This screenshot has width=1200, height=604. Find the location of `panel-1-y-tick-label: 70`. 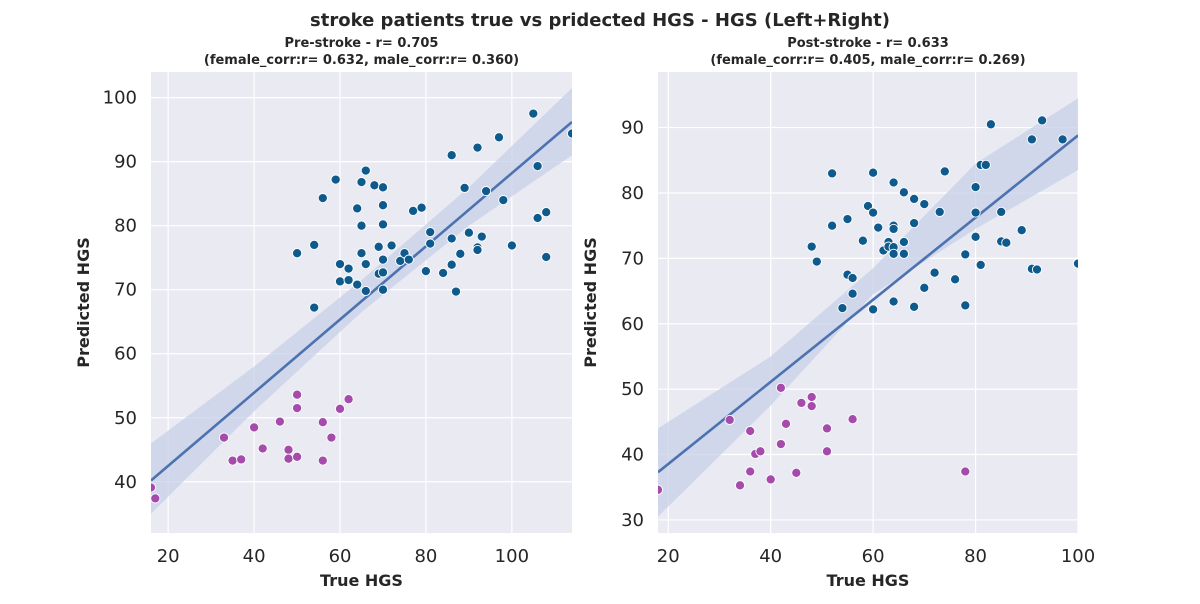

panel-1-y-tick-label: 70 is located at coordinates (125, 290).